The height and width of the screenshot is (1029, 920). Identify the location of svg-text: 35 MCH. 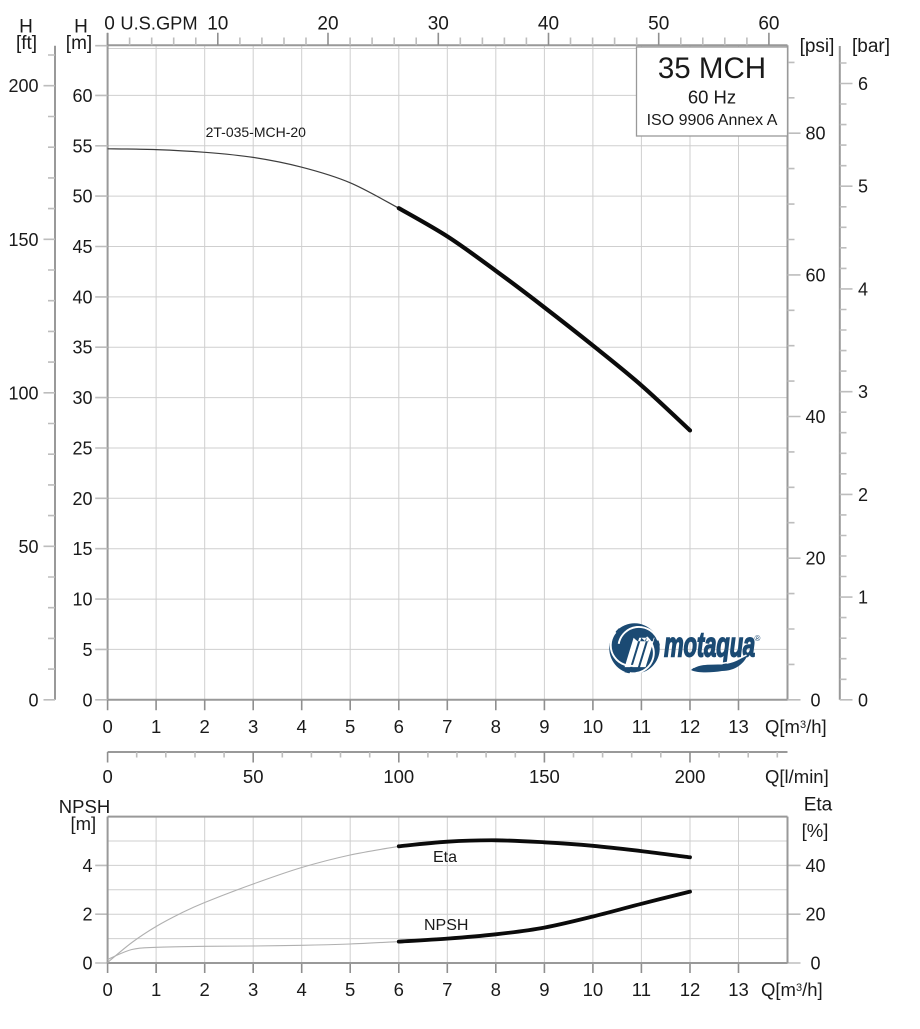
(712, 68).